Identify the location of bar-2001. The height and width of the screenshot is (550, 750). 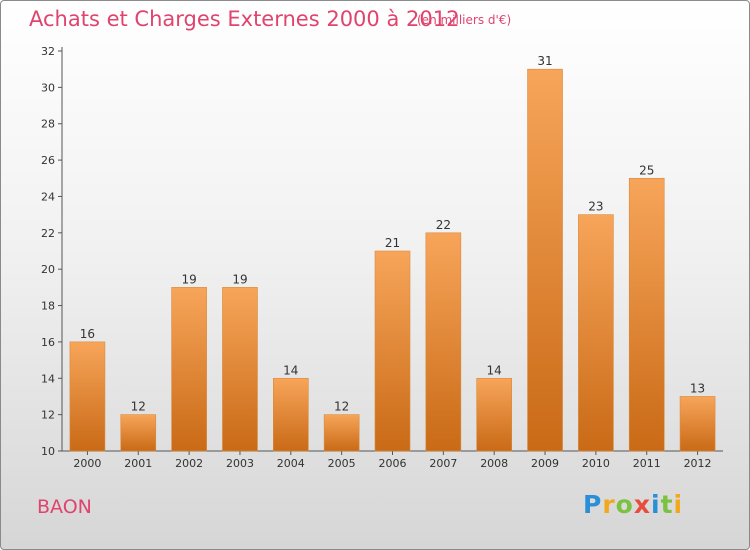
(138, 433).